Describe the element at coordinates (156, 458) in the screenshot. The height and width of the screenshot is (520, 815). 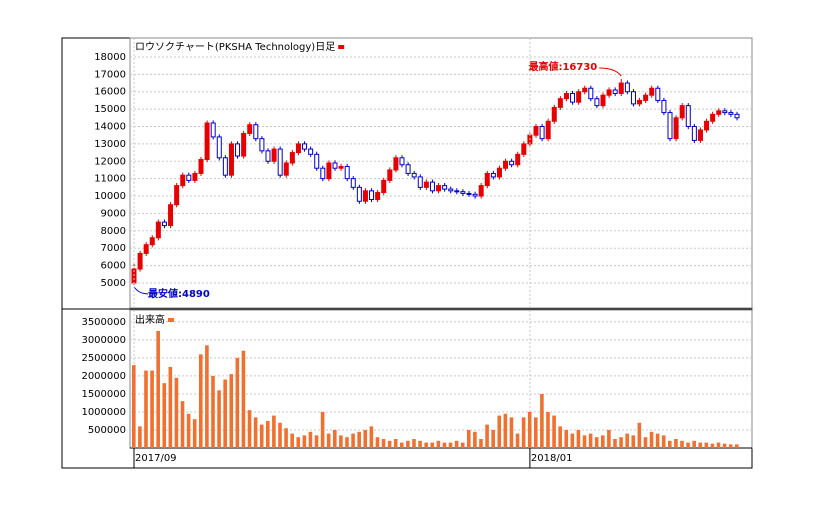
I see `x-tick-label: 2017/09` at that location.